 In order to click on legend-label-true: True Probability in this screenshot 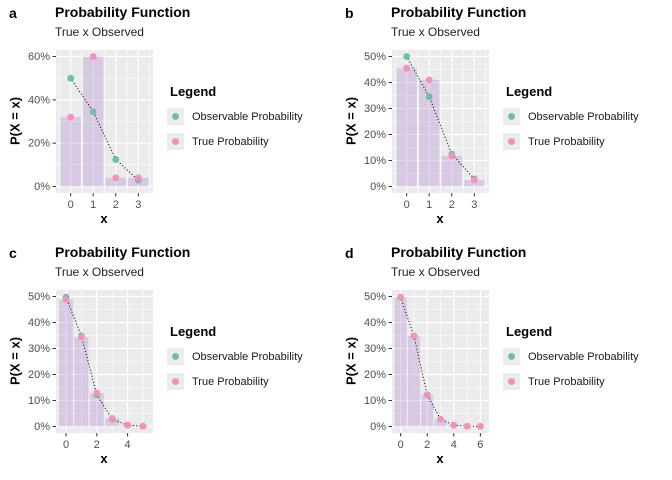, I will do `click(230, 381)`.